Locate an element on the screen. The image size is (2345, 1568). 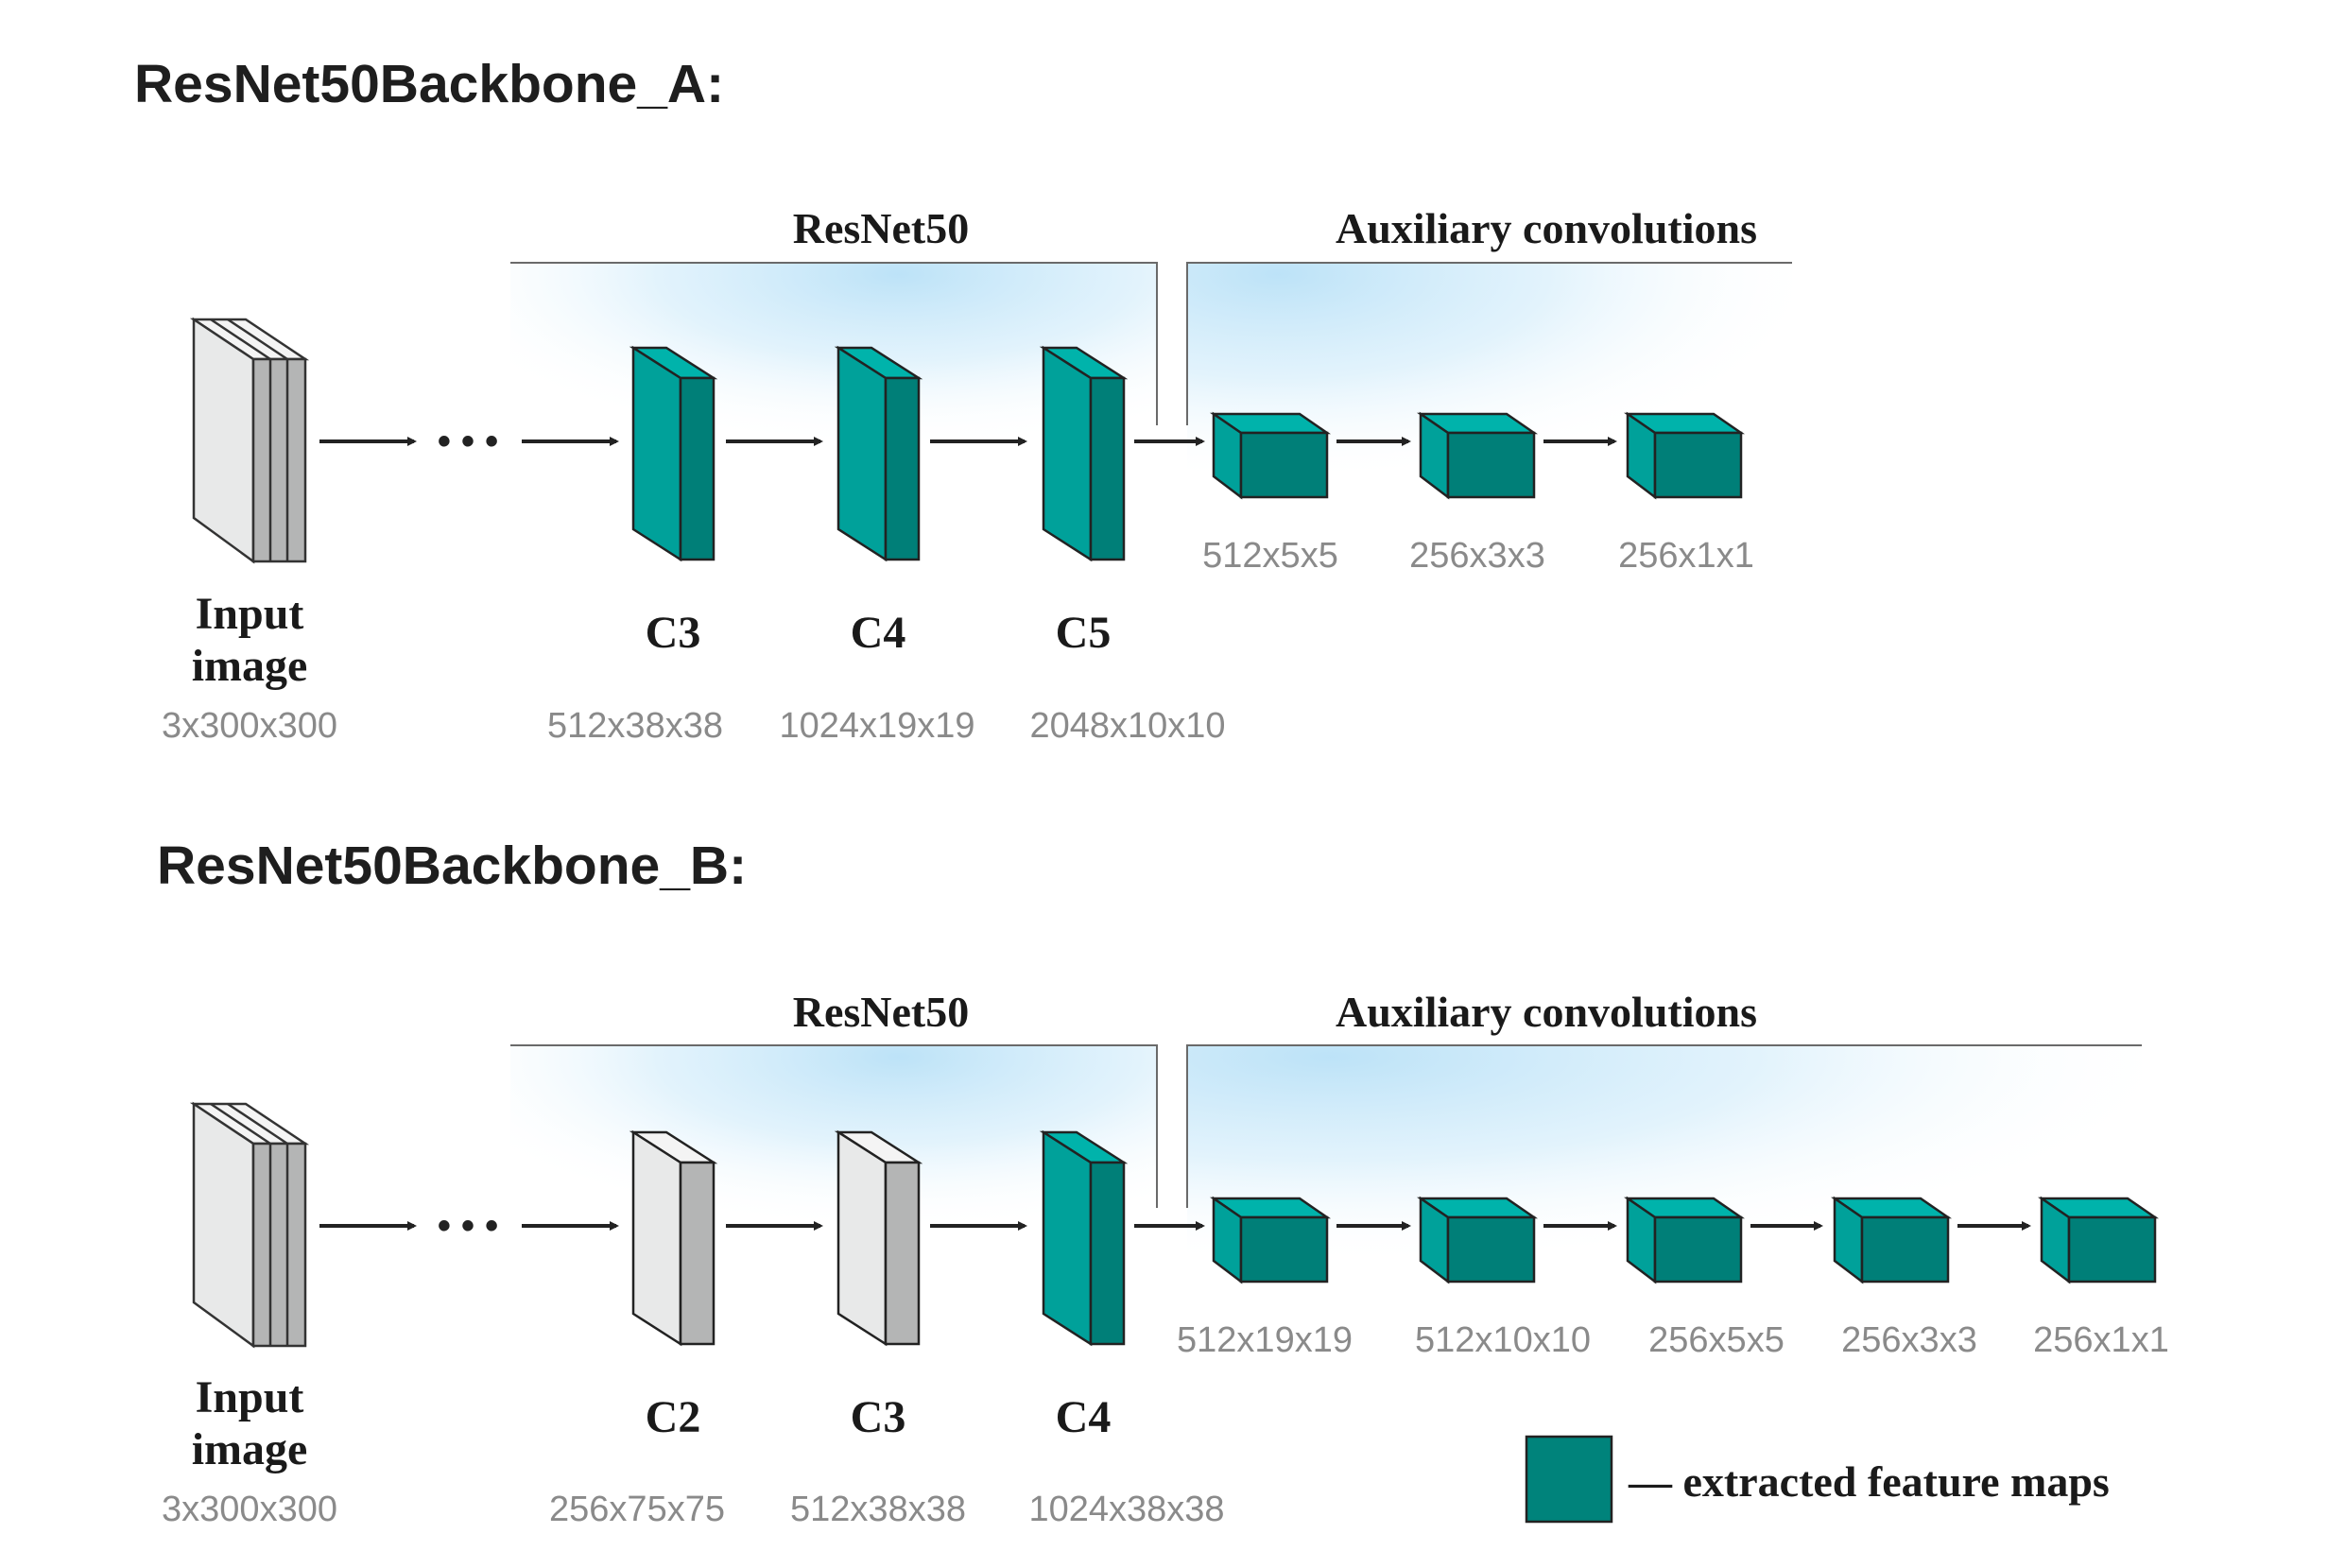
panel-b-aux-bracket is located at coordinates (1664, 1126).